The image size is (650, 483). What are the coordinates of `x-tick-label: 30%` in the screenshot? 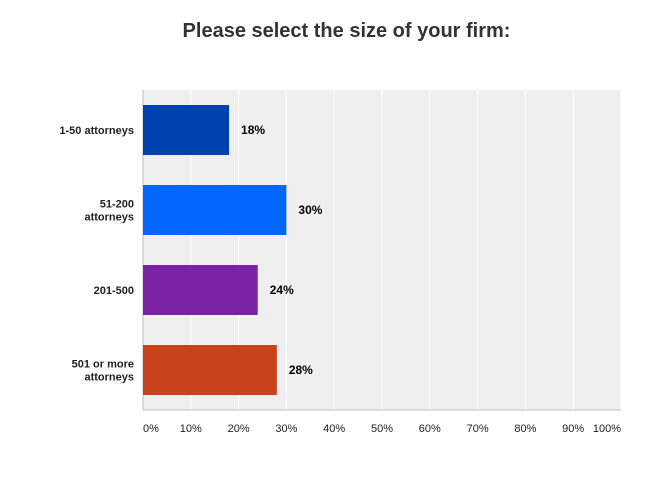 It's located at (286, 429).